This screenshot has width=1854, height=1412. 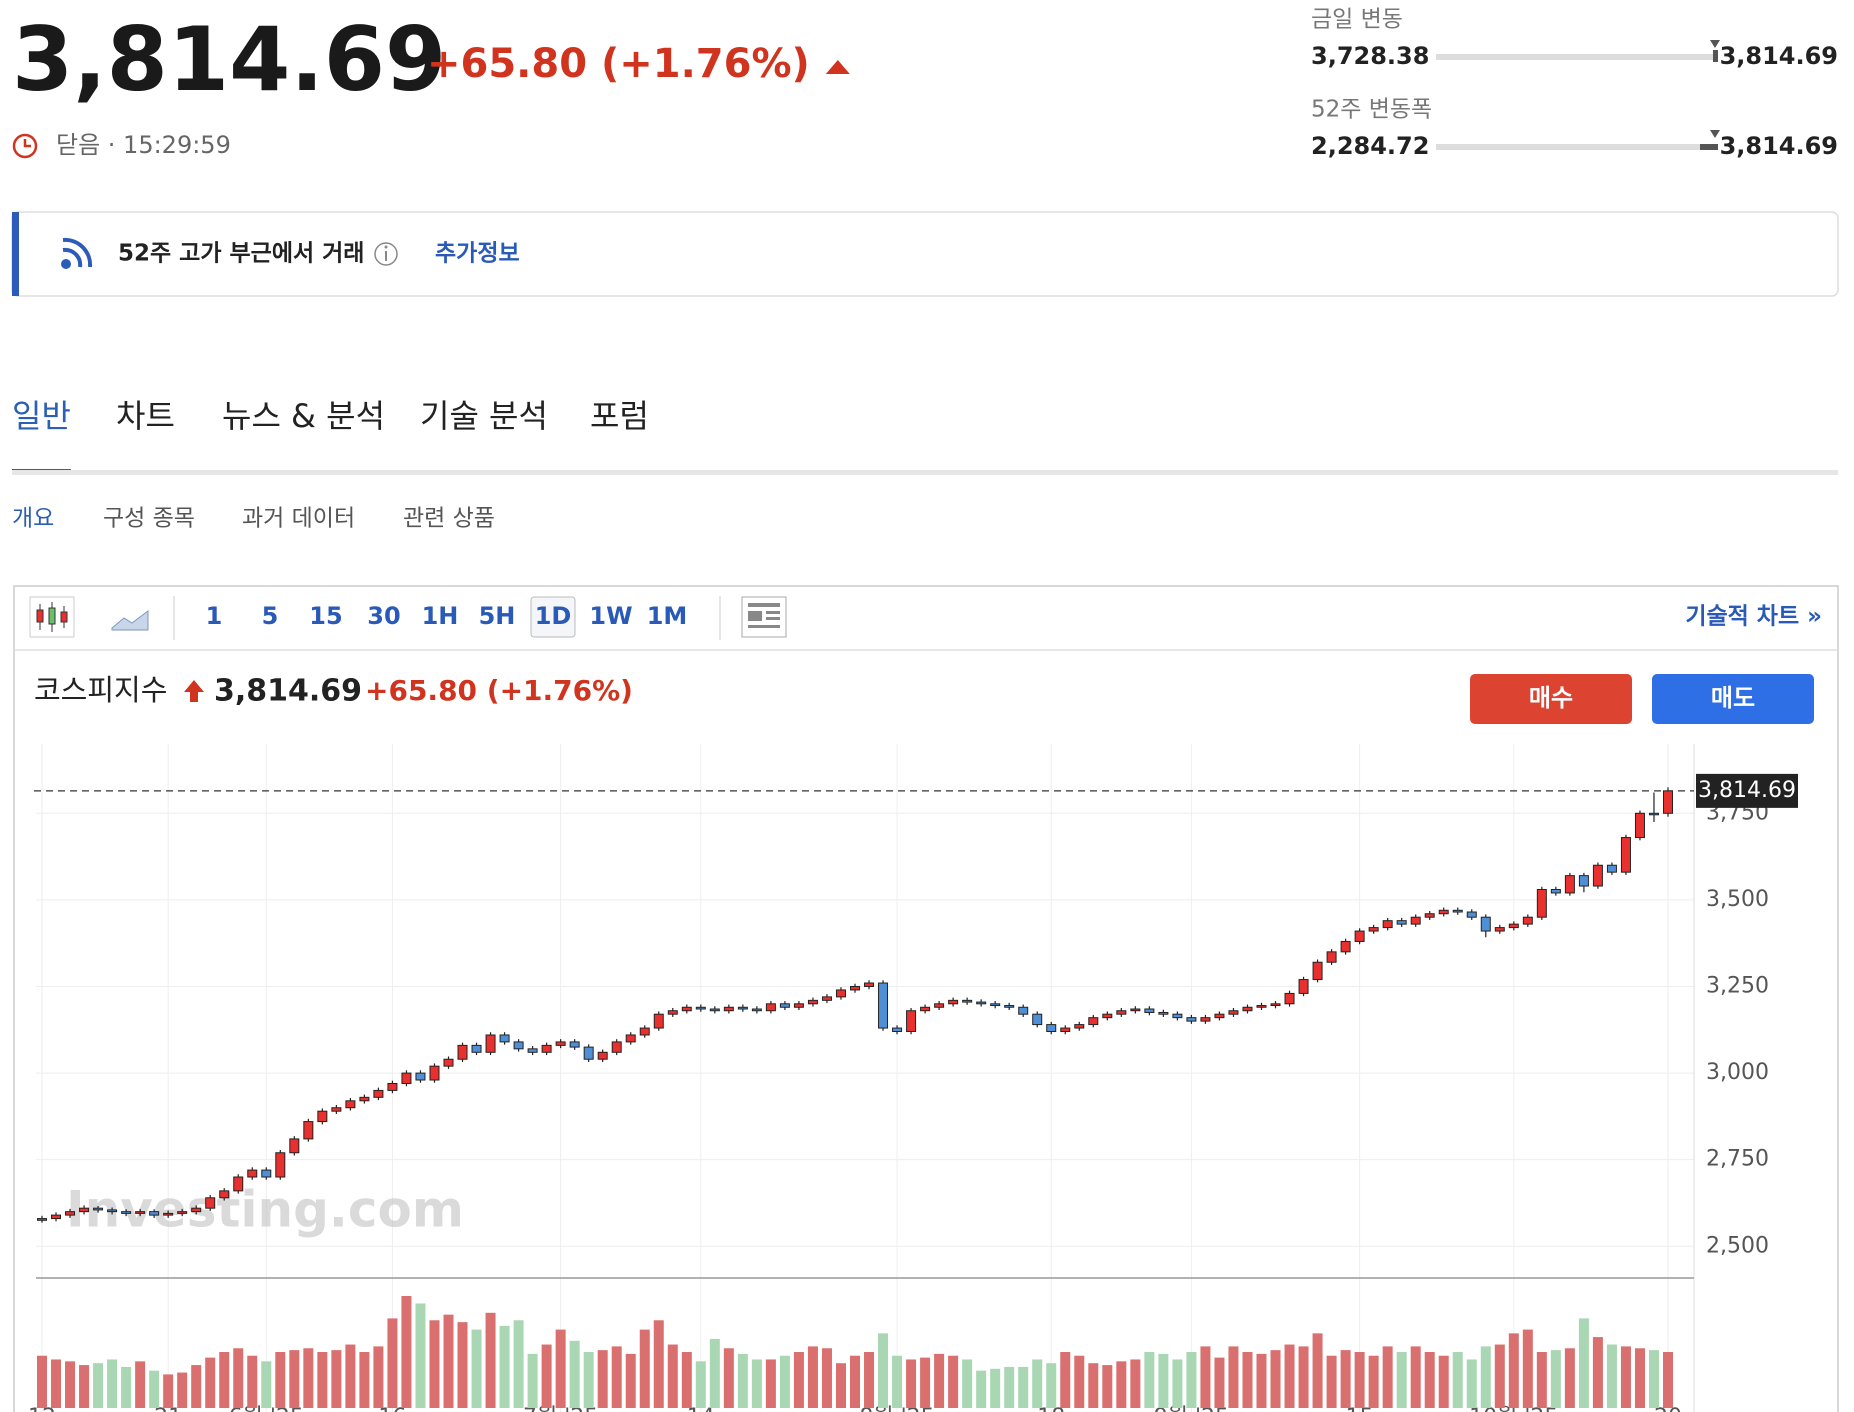 I want to click on subtab: 개요, so click(x=33, y=519).